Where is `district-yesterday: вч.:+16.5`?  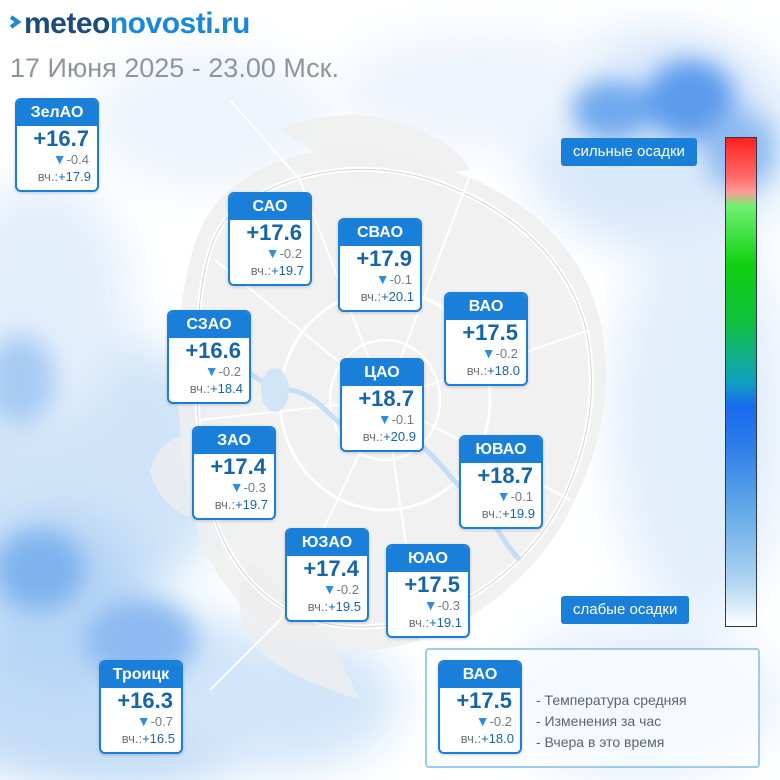
district-yesterday: вч.:+16.5 is located at coordinates (141, 738).